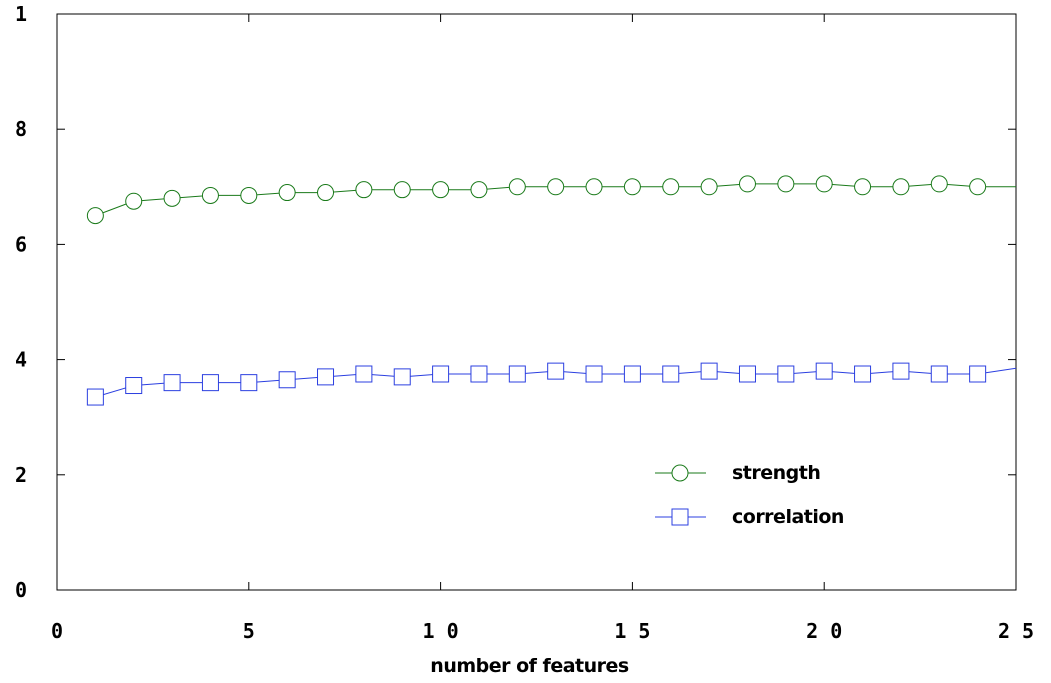  Describe the element at coordinates (776, 473) in the screenshot. I see `legend-label-strength: strength` at that location.